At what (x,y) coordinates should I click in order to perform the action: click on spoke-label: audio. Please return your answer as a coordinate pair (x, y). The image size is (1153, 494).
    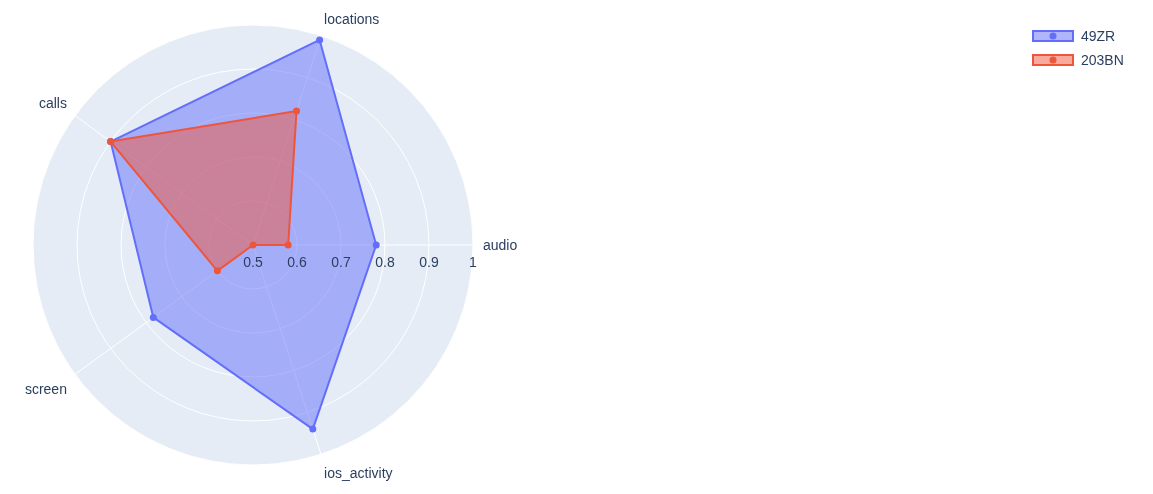
    Looking at the image, I should click on (500, 245).